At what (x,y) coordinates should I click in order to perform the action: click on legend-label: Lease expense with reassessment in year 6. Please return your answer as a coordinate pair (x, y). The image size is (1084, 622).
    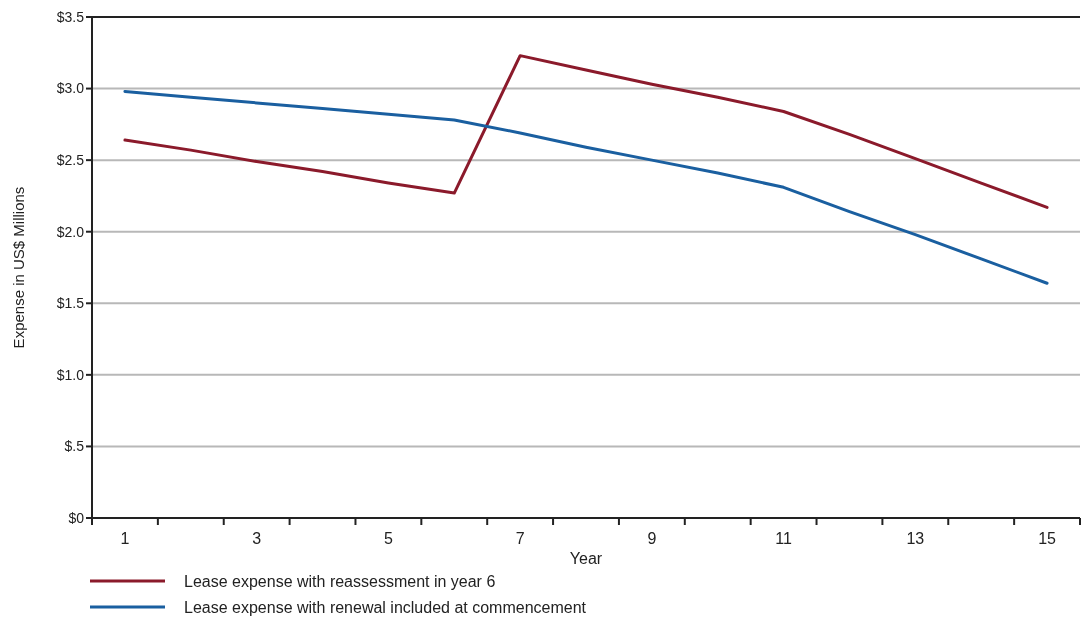
    Looking at the image, I should click on (340, 581).